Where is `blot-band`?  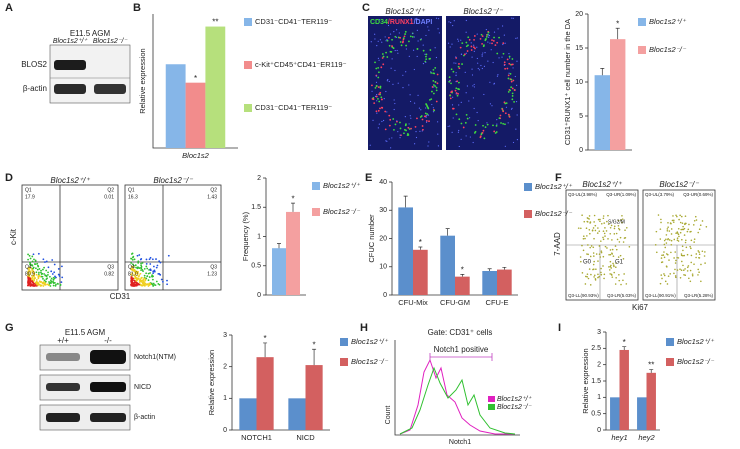
blot-band is located at coordinates (63, 357).